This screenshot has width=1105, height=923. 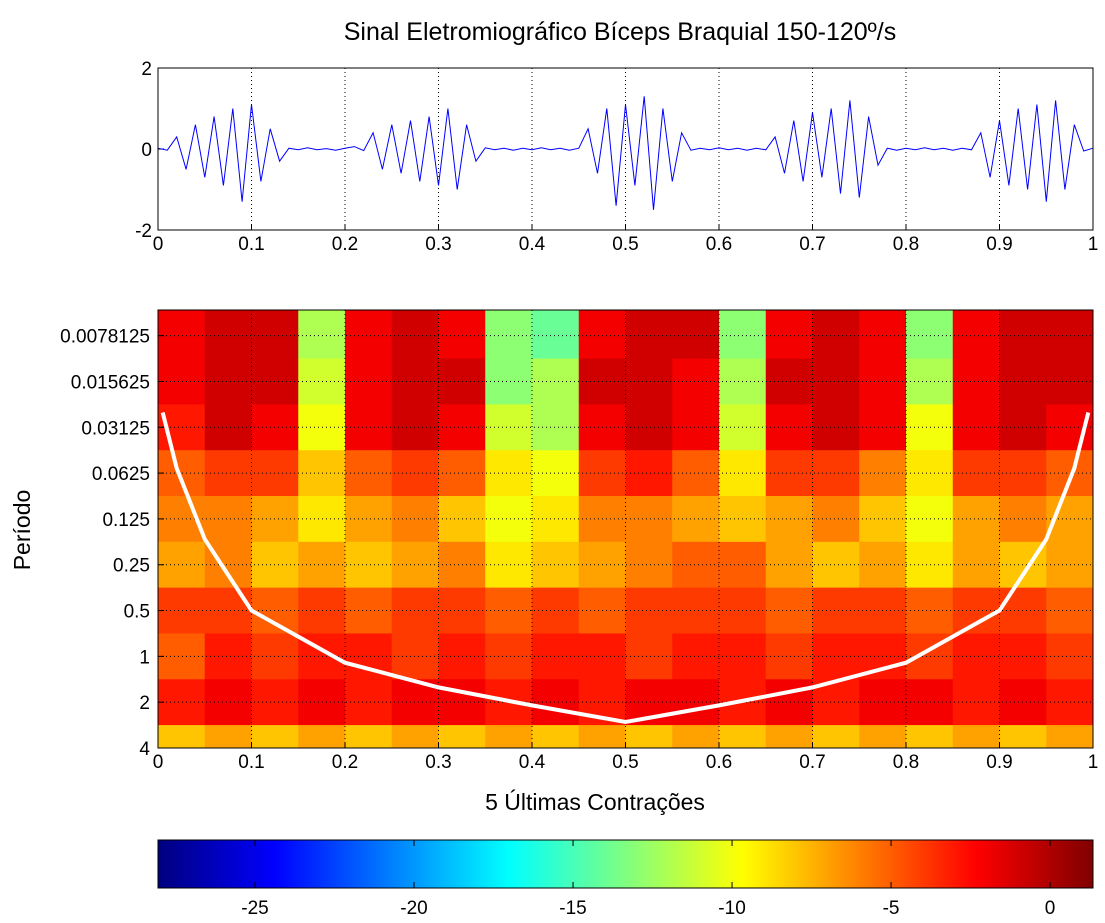 I want to click on x-tick-label: 0.8, so click(x=906, y=244).